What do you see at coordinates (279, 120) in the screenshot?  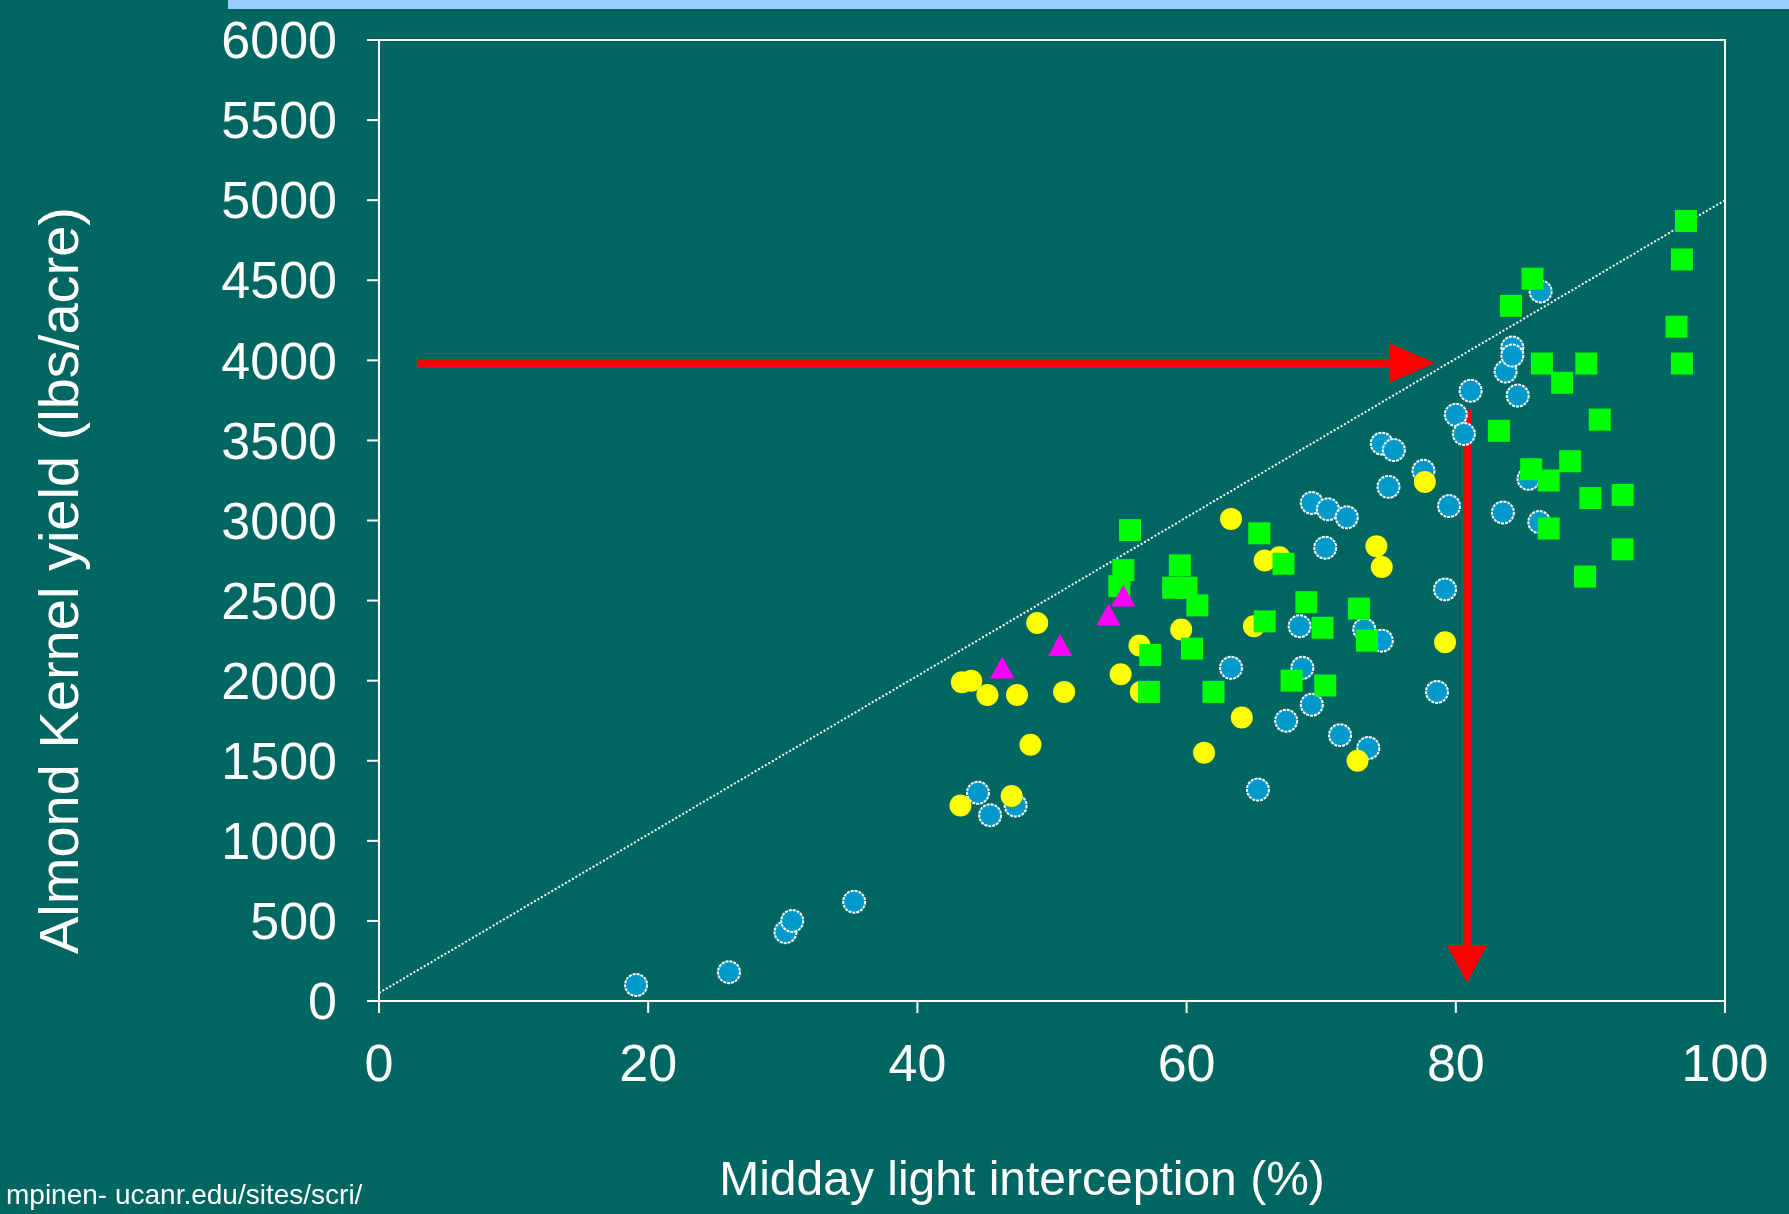 I see `y-tick-label: 5500` at bounding box center [279, 120].